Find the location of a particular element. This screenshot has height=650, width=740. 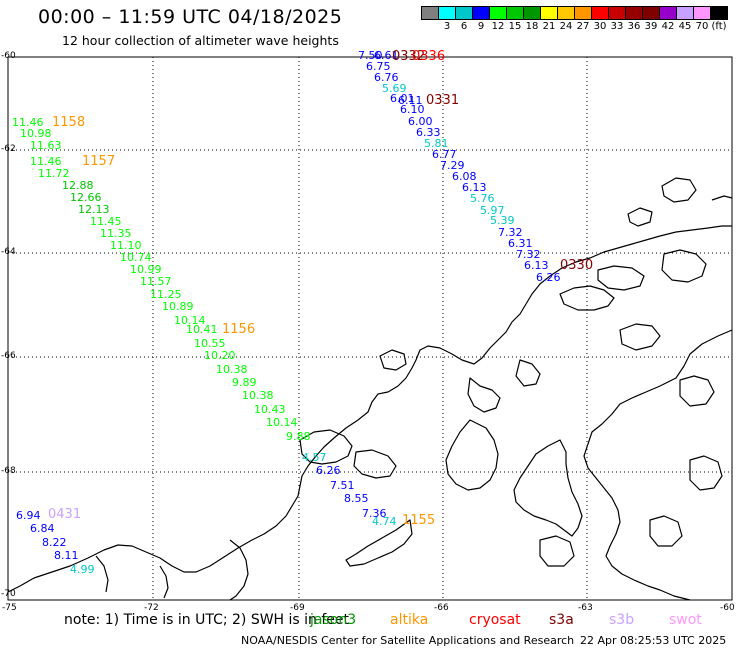

lon-label: -63 is located at coordinates (585, 608).